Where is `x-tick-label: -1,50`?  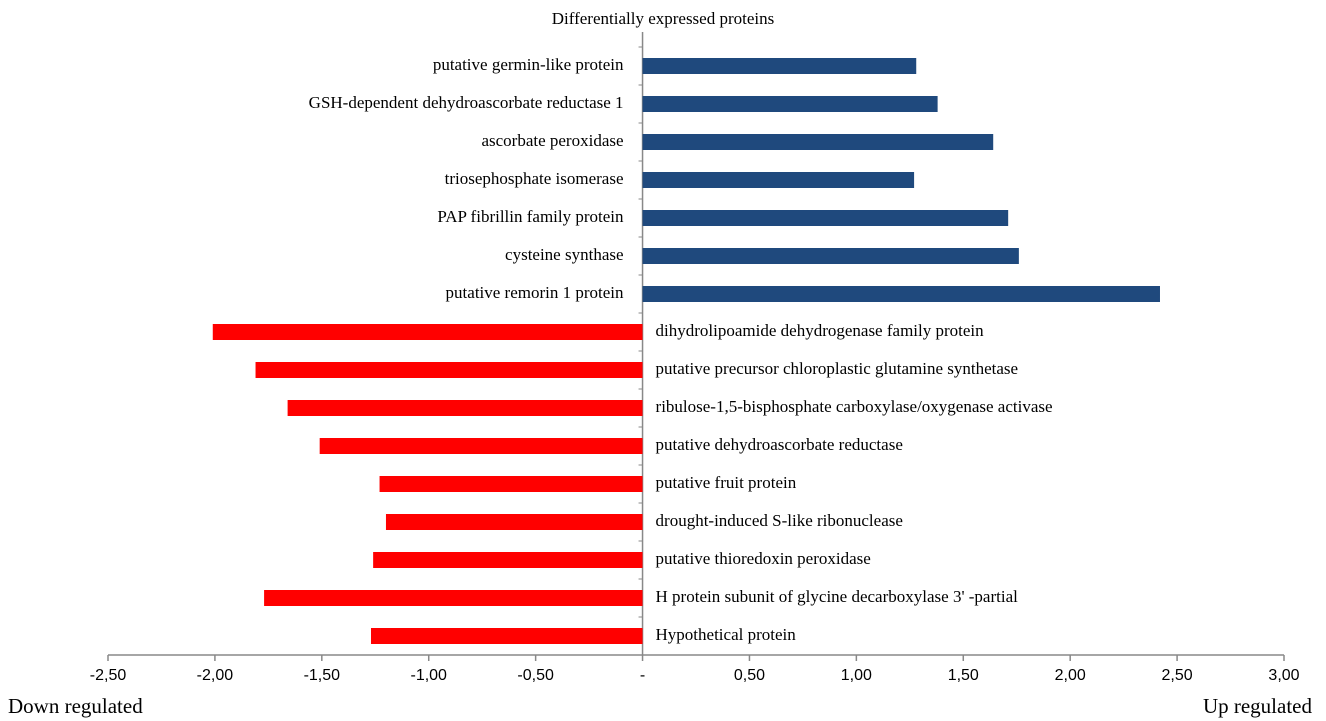 x-tick-label: -1,50 is located at coordinates (322, 675).